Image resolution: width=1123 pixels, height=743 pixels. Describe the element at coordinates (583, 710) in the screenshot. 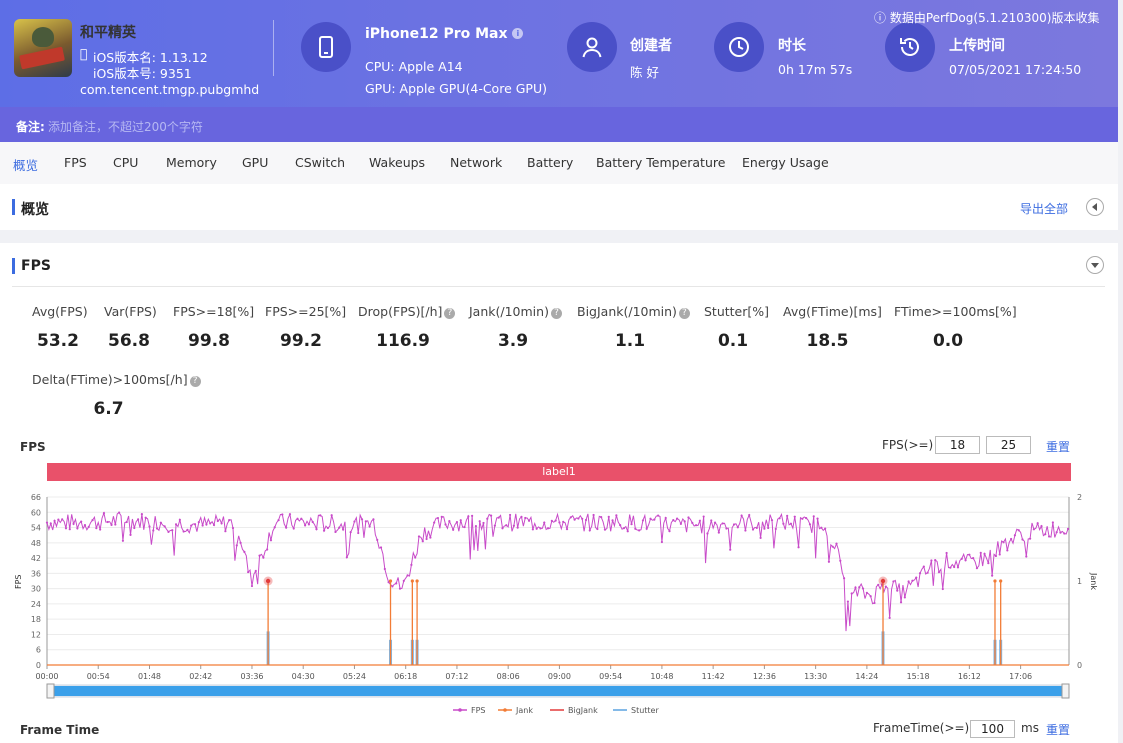

I see `legend-label: BigJank` at that location.